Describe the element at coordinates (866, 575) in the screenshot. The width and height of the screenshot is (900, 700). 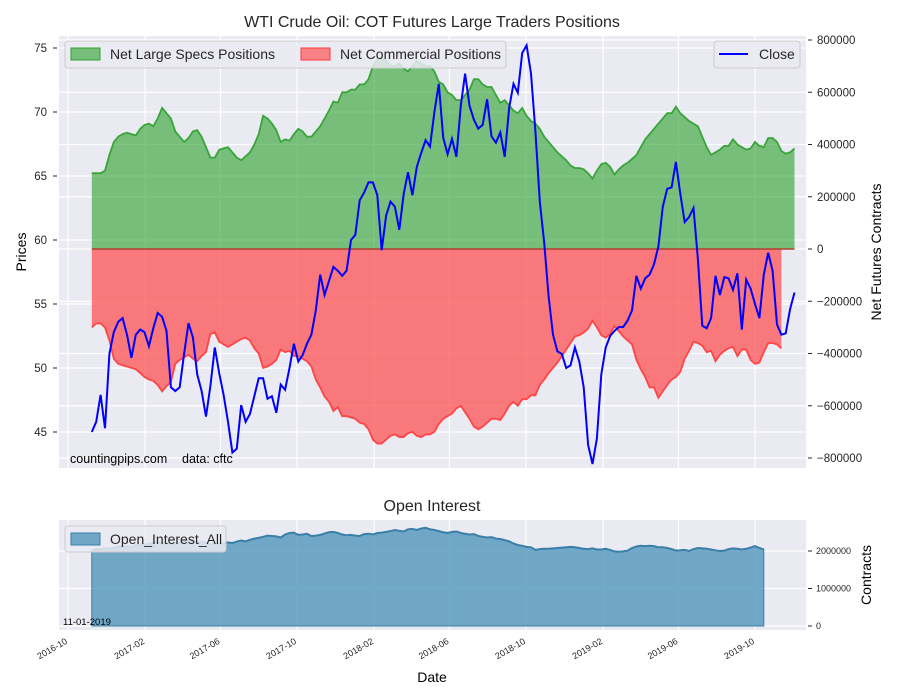
I see `oi-axis-label: Contracts` at that location.